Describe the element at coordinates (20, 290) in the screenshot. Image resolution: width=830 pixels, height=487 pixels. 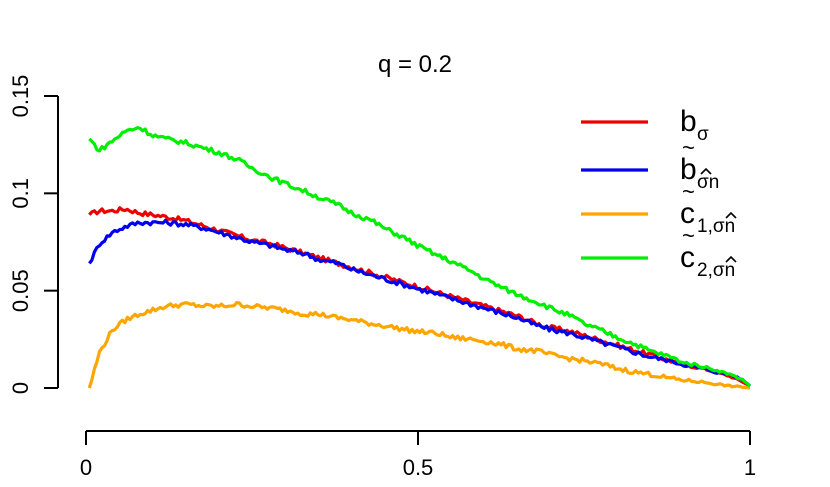
I see `y-tick-label: 0.05` at that location.